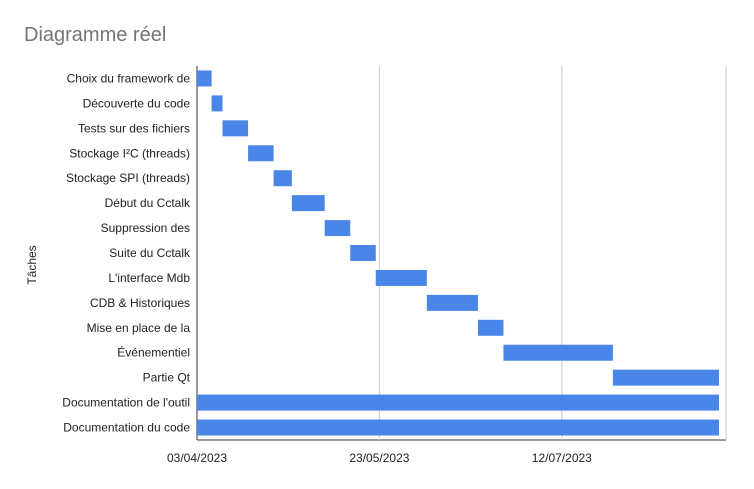 The width and height of the screenshot is (754, 489). I want to click on task-label: Événementiel, so click(153, 352).